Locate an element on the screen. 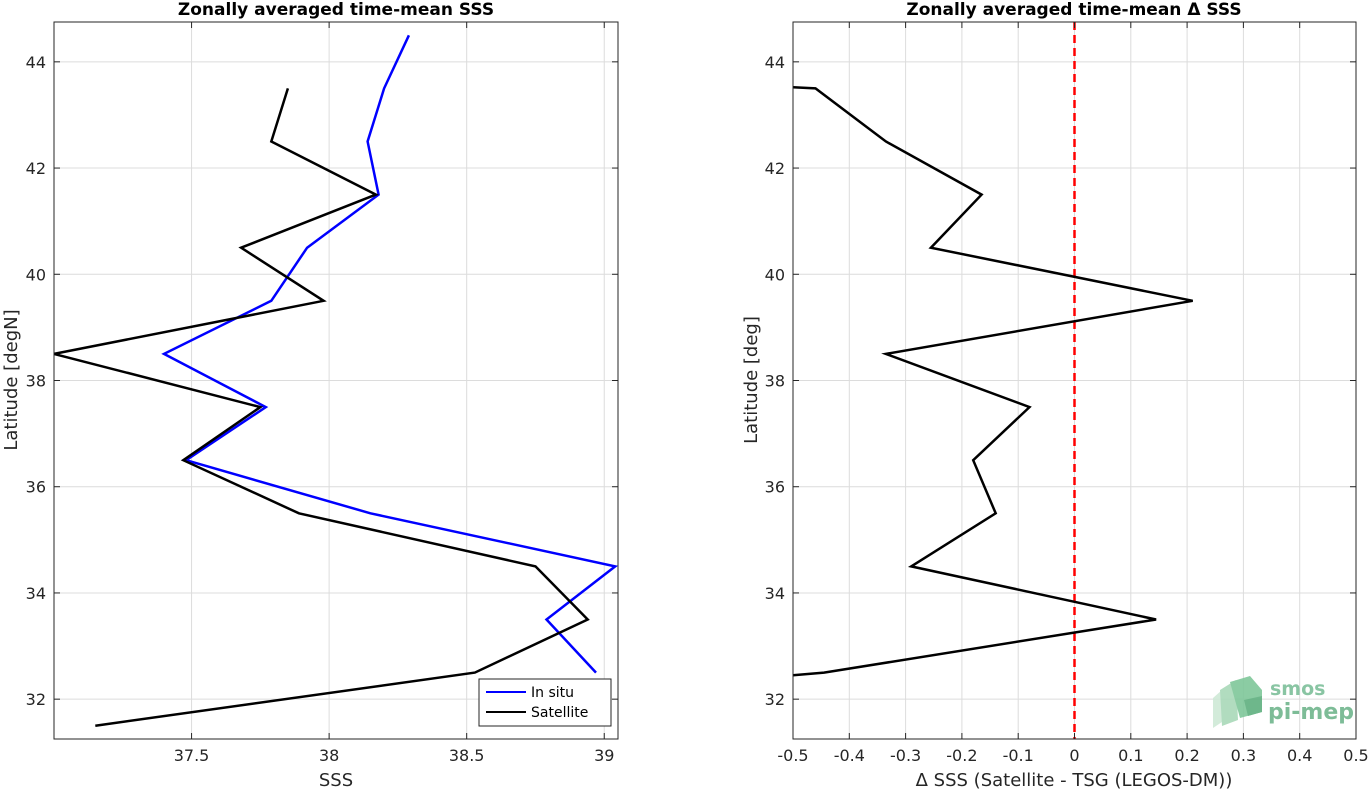 The height and width of the screenshot is (790, 1369). right-y-tick-label: 38 is located at coordinates (775, 381).